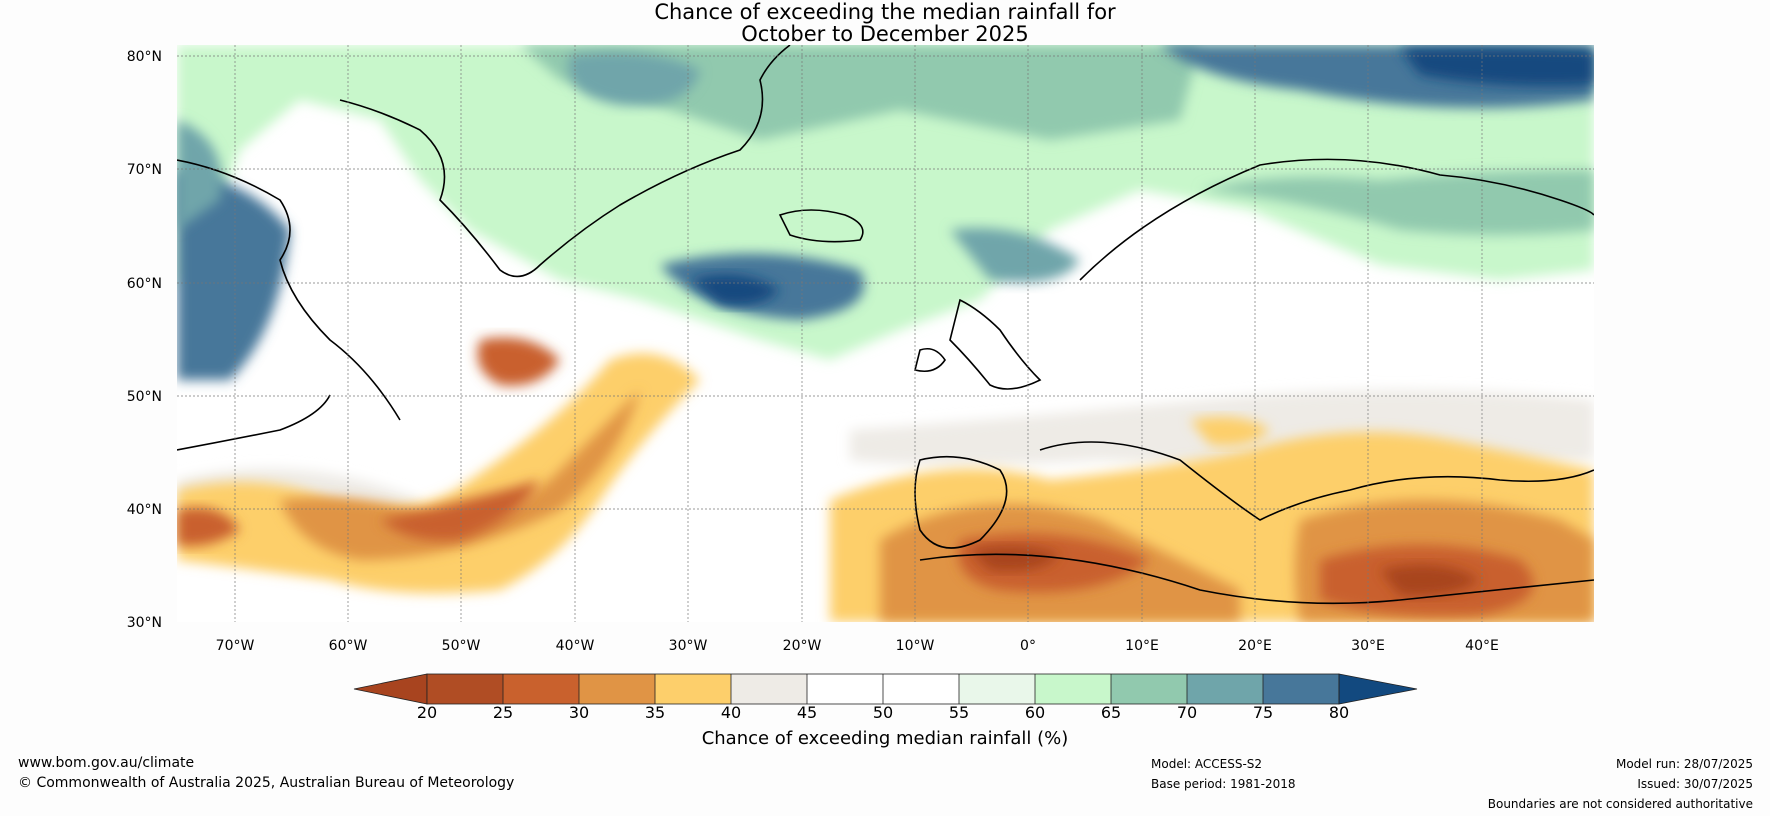 This screenshot has height=816, width=1770. What do you see at coordinates (802, 646) in the screenshot?
I see `lon-label: 20°W` at bounding box center [802, 646].